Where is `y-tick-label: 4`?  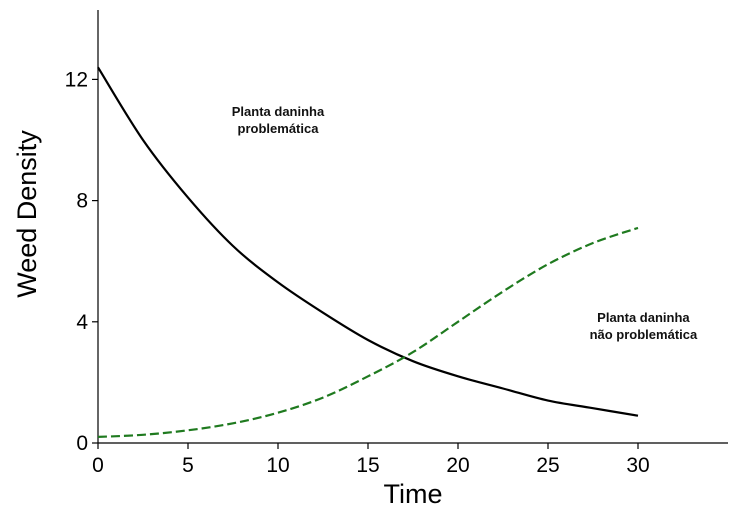
y-tick-label: 4 is located at coordinates (82, 322).